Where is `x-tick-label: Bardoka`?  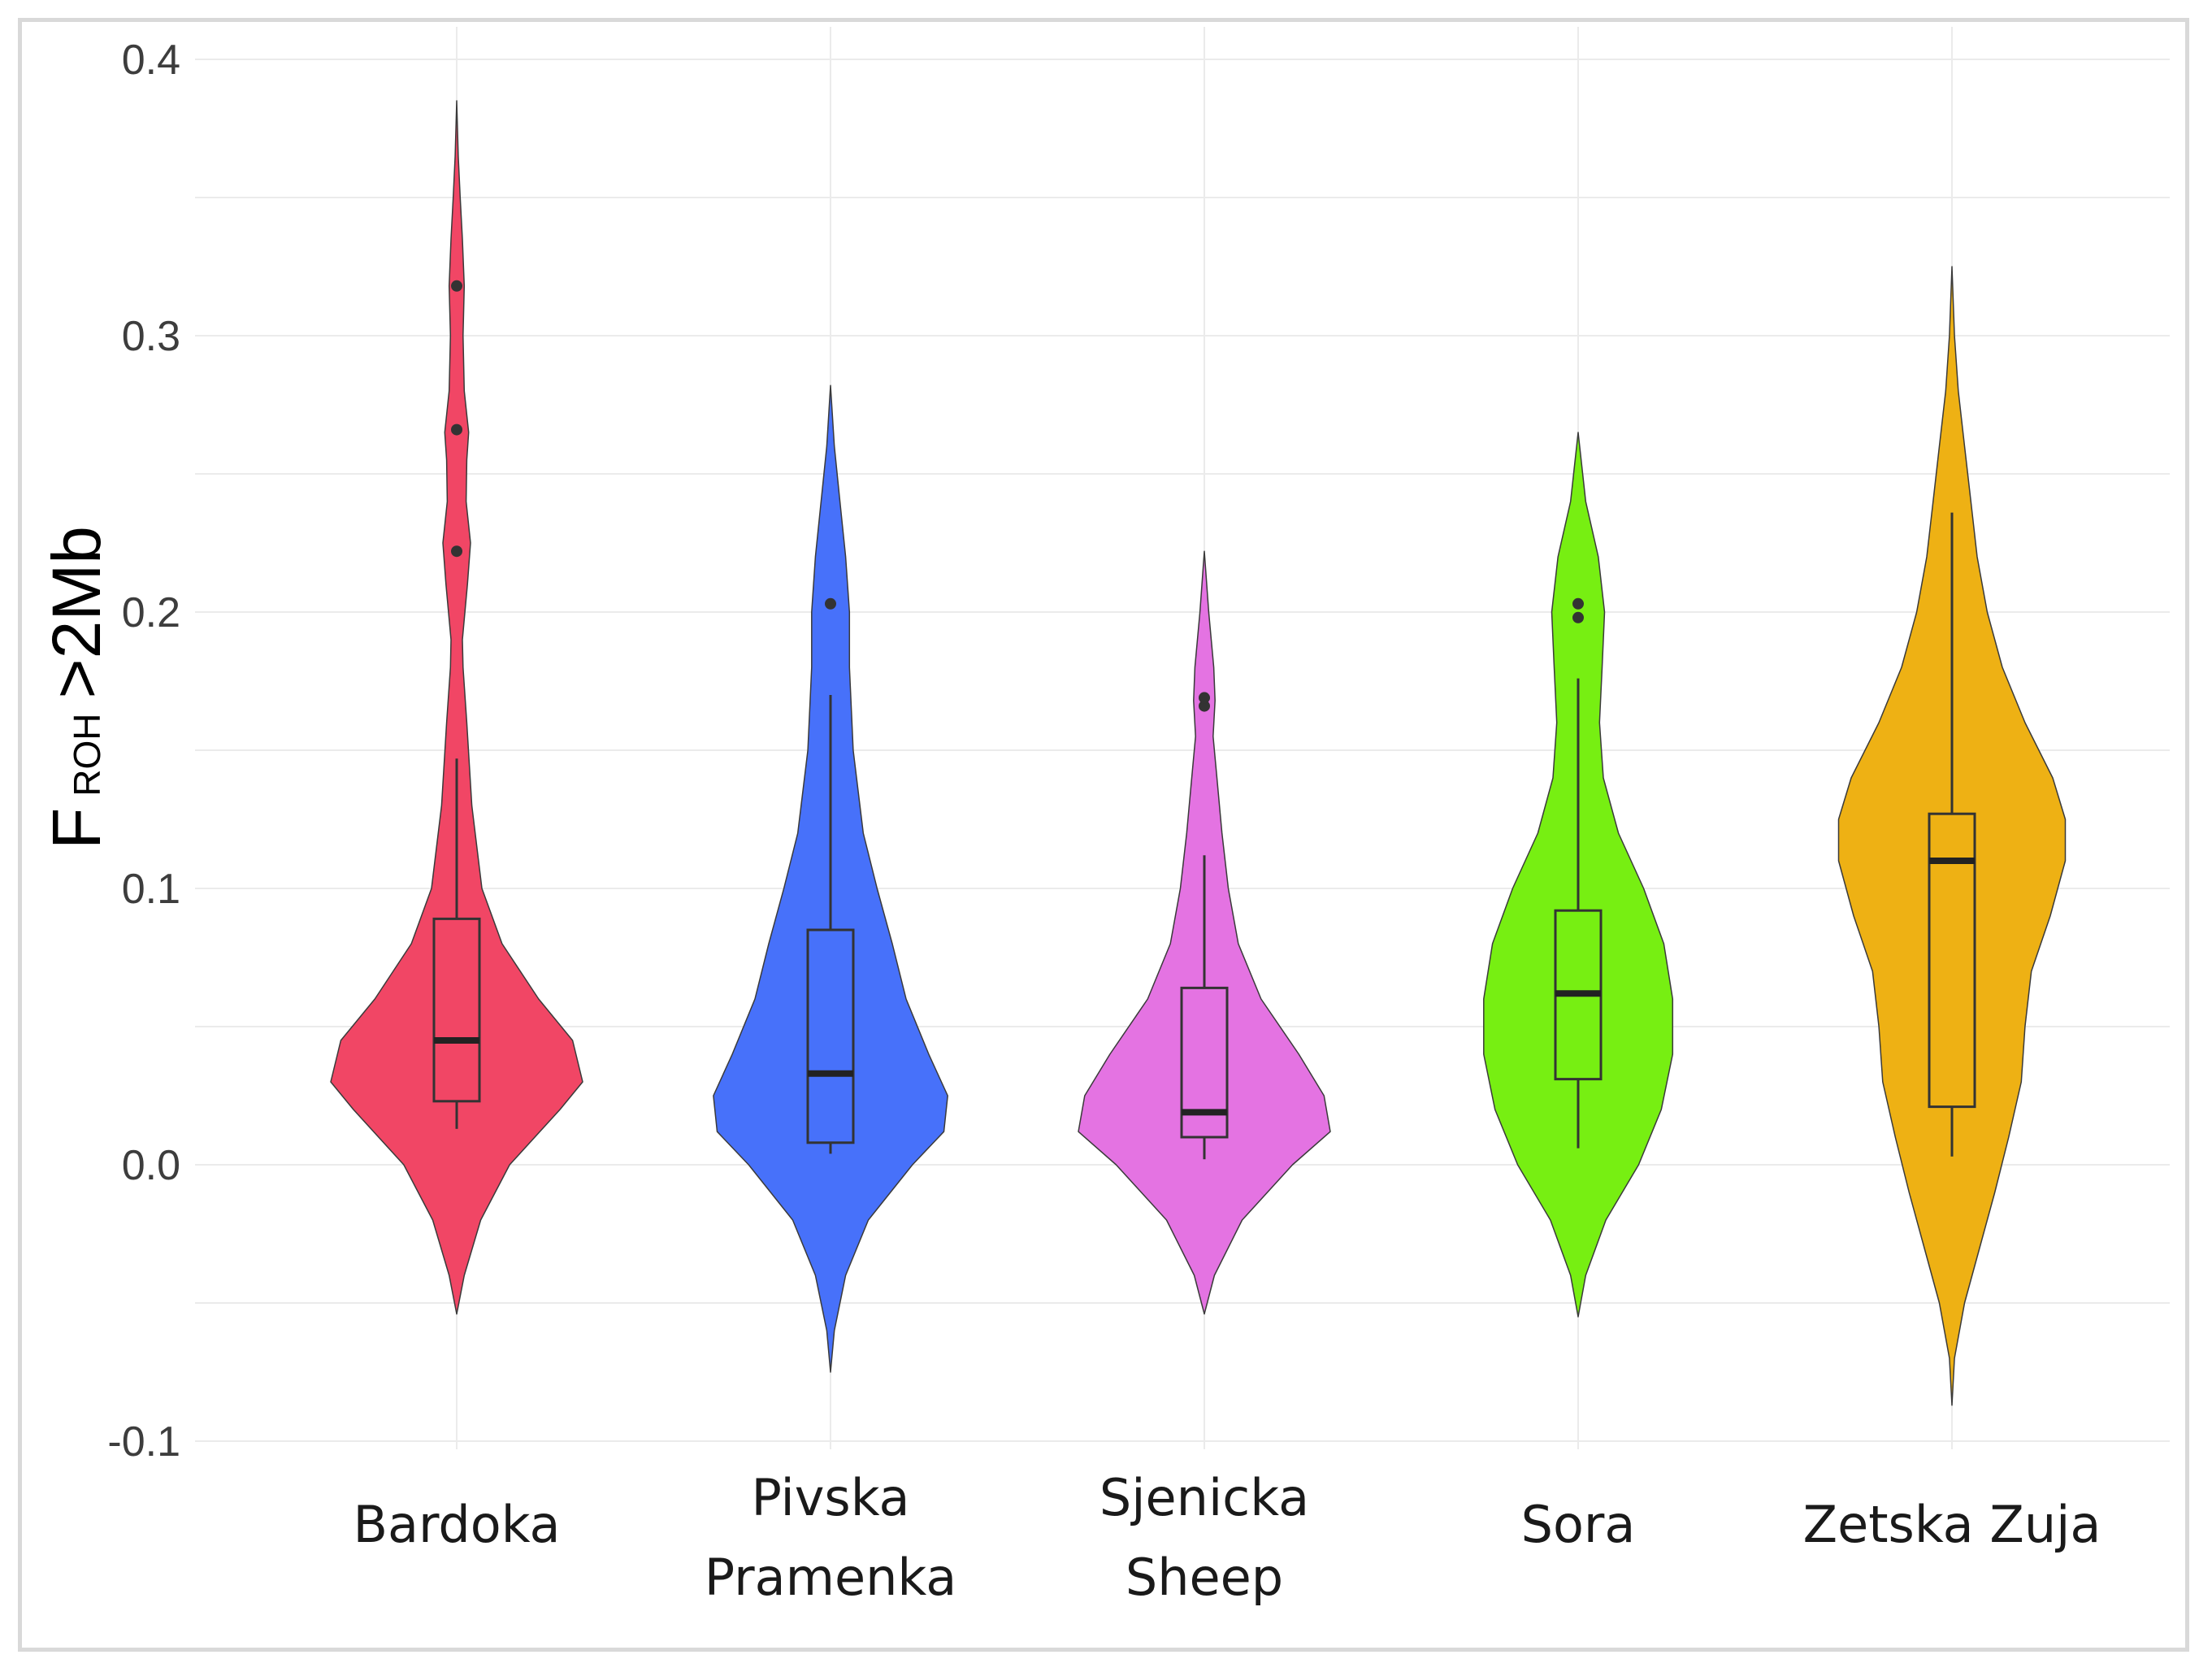 x-tick-label: Bardoka is located at coordinates (456, 1525).